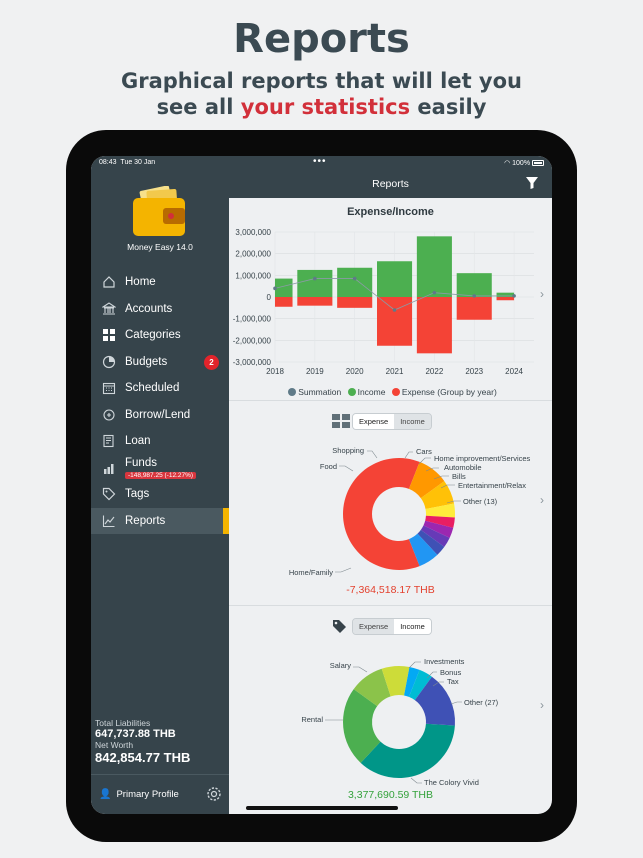 Image resolution: width=643 pixels, height=858 pixels. What do you see at coordinates (311, 572) in the screenshot?
I see `slice-label: Home/Family` at bounding box center [311, 572].